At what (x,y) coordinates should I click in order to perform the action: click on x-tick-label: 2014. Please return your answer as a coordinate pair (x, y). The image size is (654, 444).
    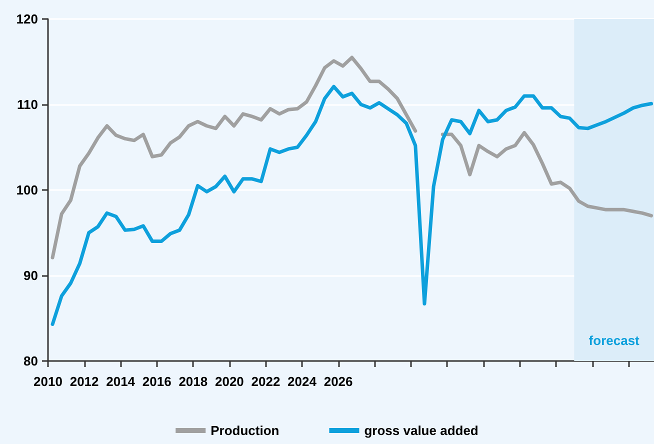
    Looking at the image, I should click on (121, 381).